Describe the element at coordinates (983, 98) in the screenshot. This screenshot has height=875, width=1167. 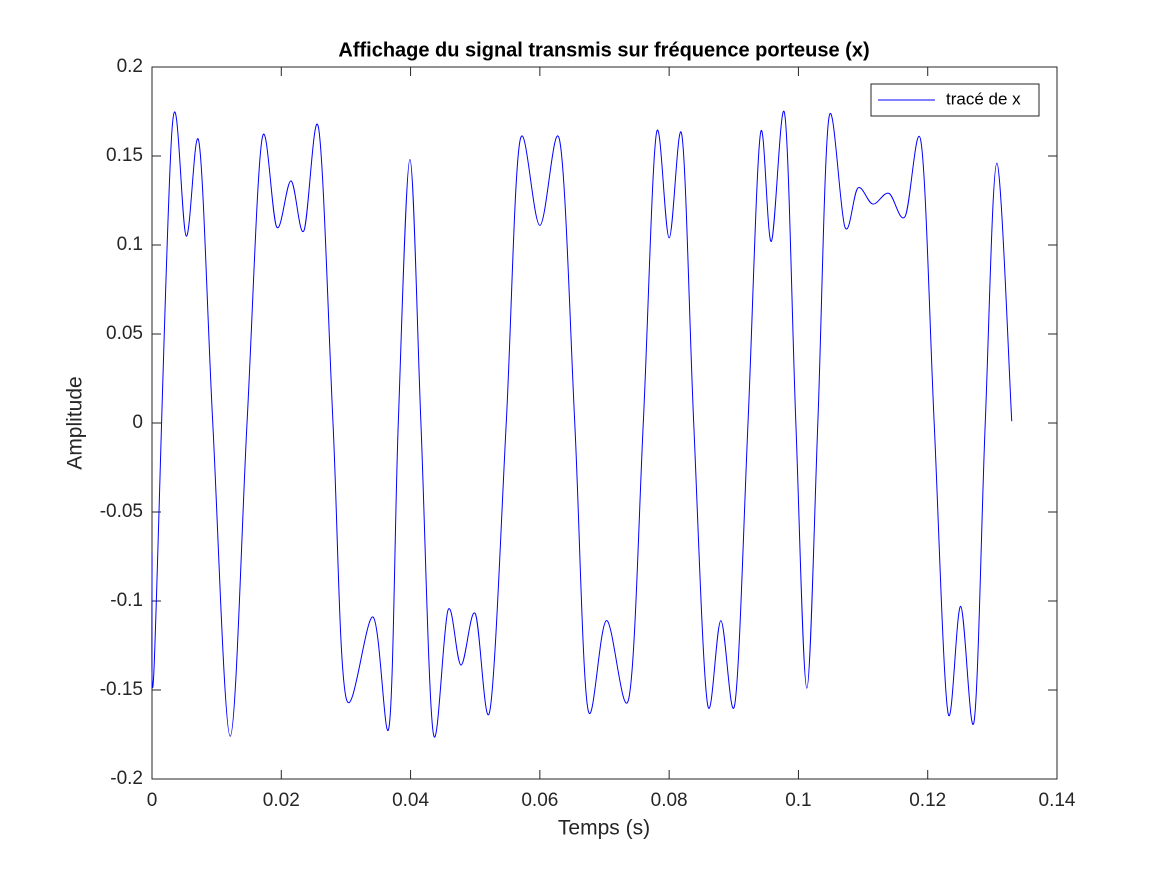
I see `legend-label: tracé de x` at that location.